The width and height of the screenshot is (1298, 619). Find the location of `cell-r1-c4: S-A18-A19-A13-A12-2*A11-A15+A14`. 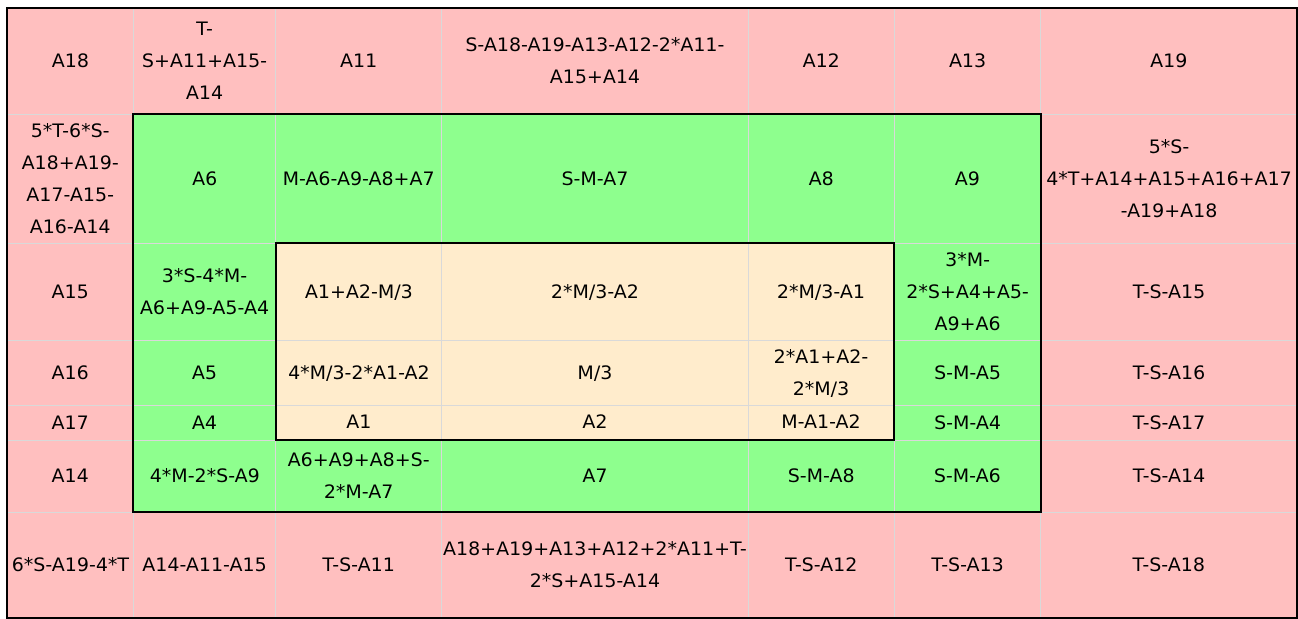

cell-r1-c4: S-A18-A19-A13-A12-2*A11-A15+A14 is located at coordinates (594, 61).